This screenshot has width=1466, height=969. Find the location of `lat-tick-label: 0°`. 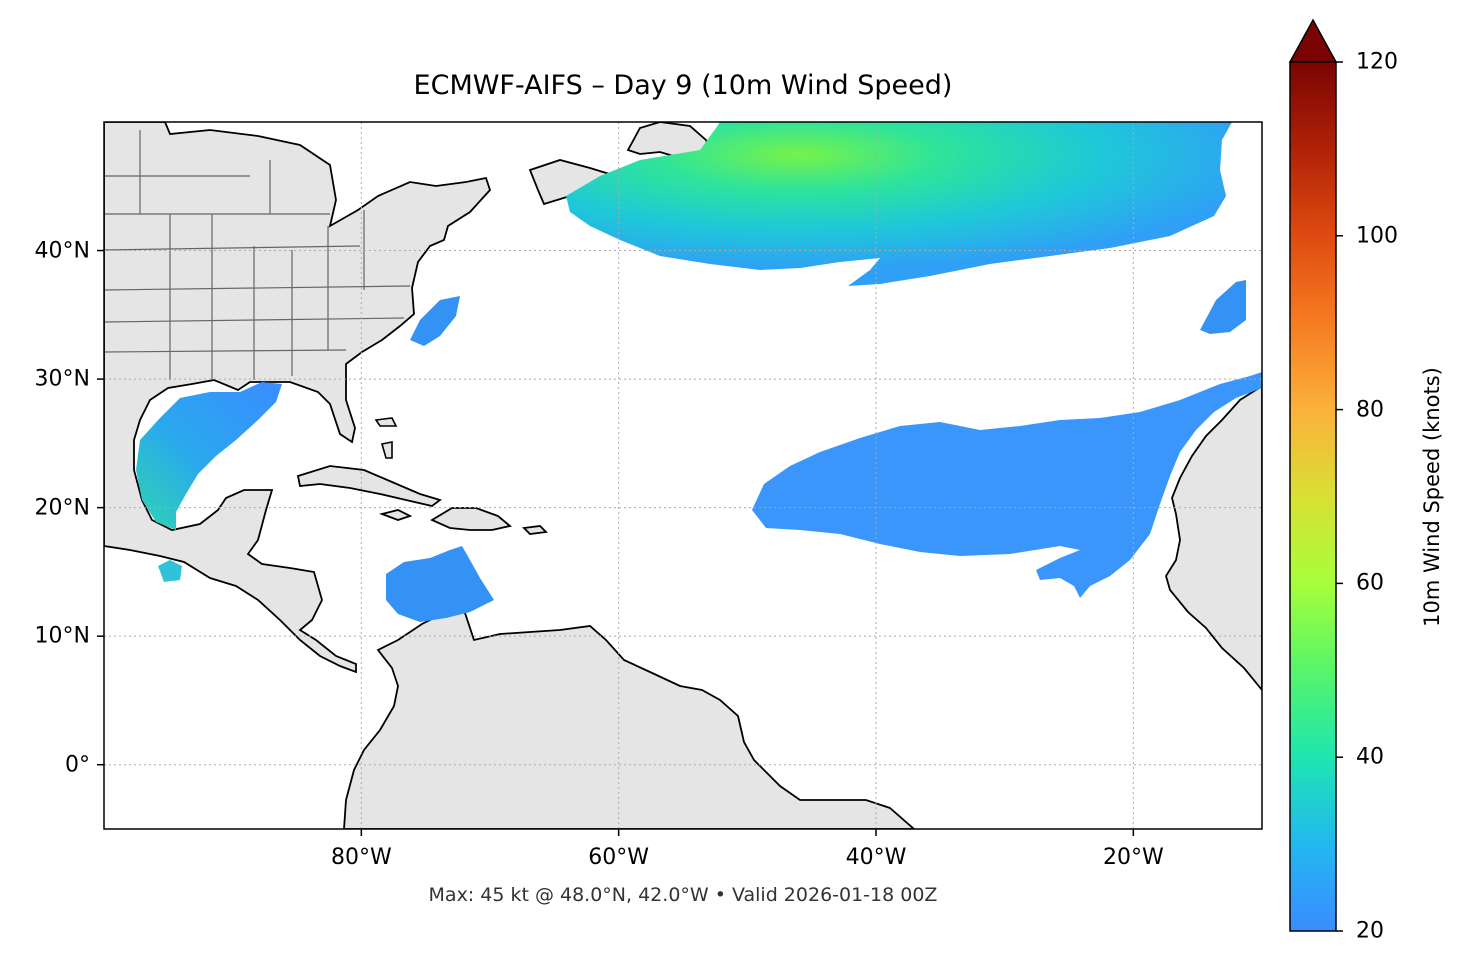

lat-tick-label: 0° is located at coordinates (77, 765).